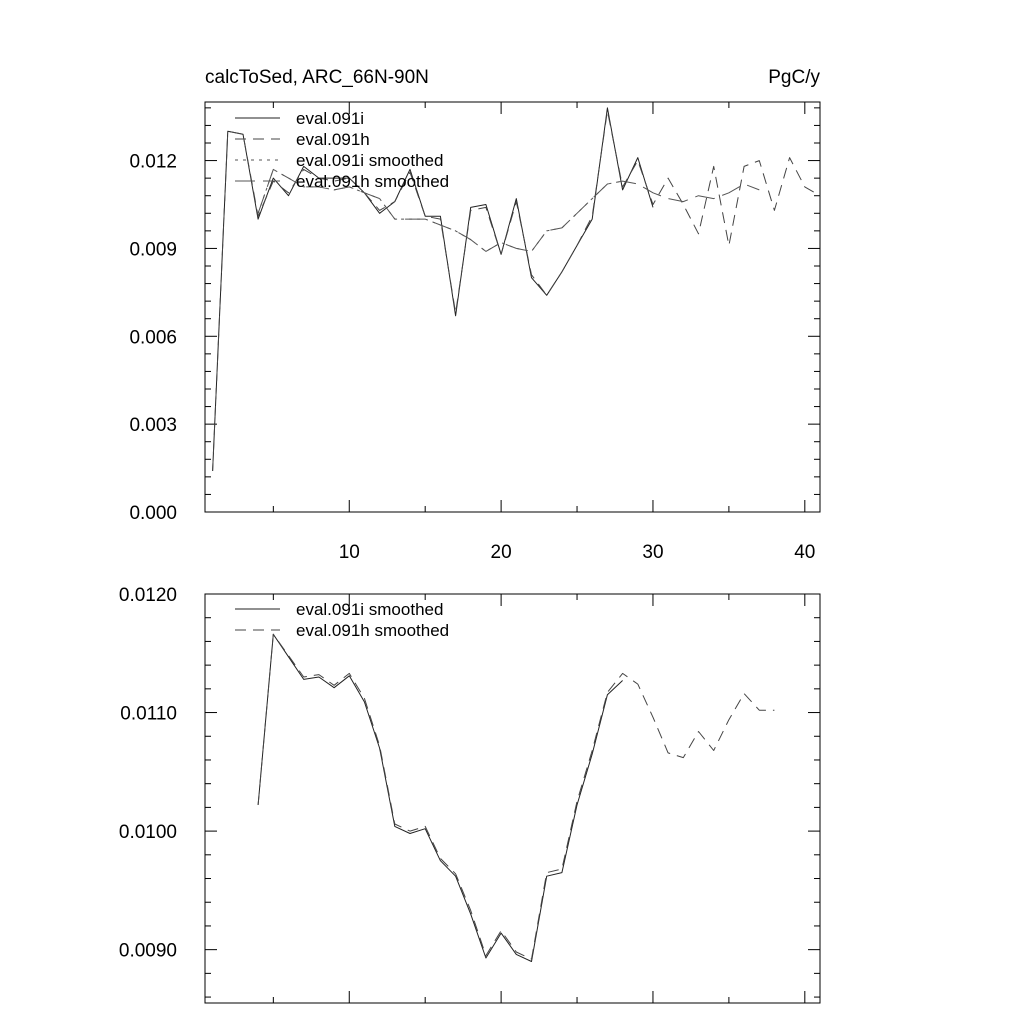 The width and height of the screenshot is (1024, 1024). I want to click on legend-label: eval.091i, so click(330, 118).